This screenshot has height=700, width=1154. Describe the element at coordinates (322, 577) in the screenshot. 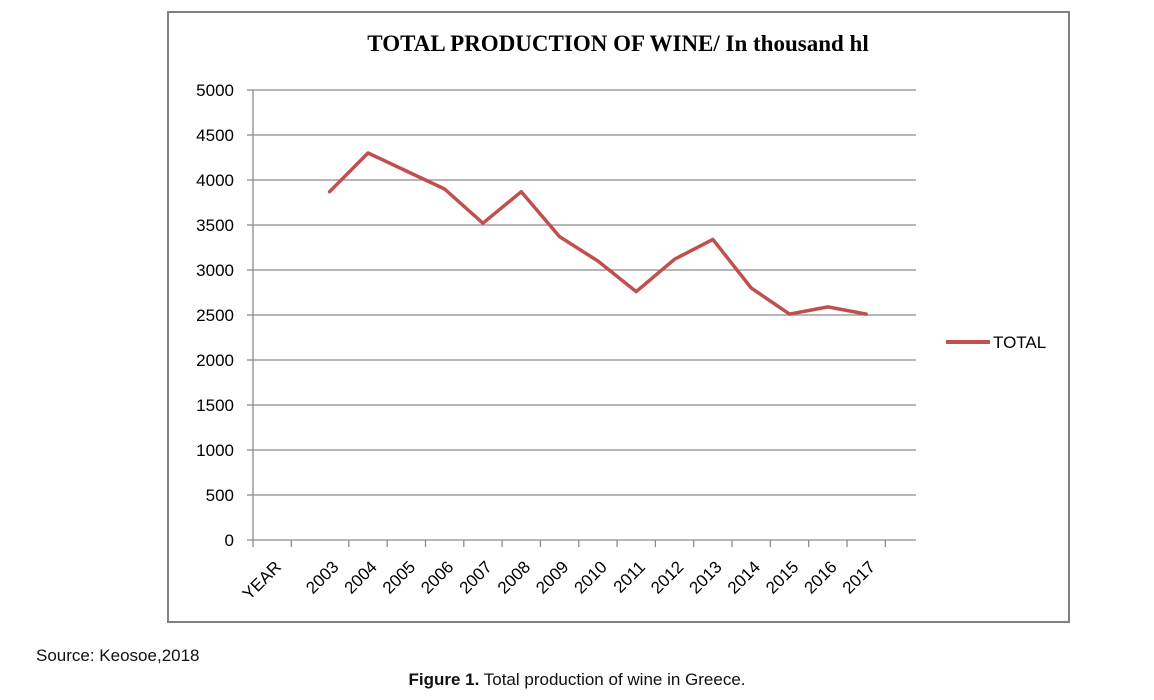

I see `x-tick-label-2003: 2003` at that location.